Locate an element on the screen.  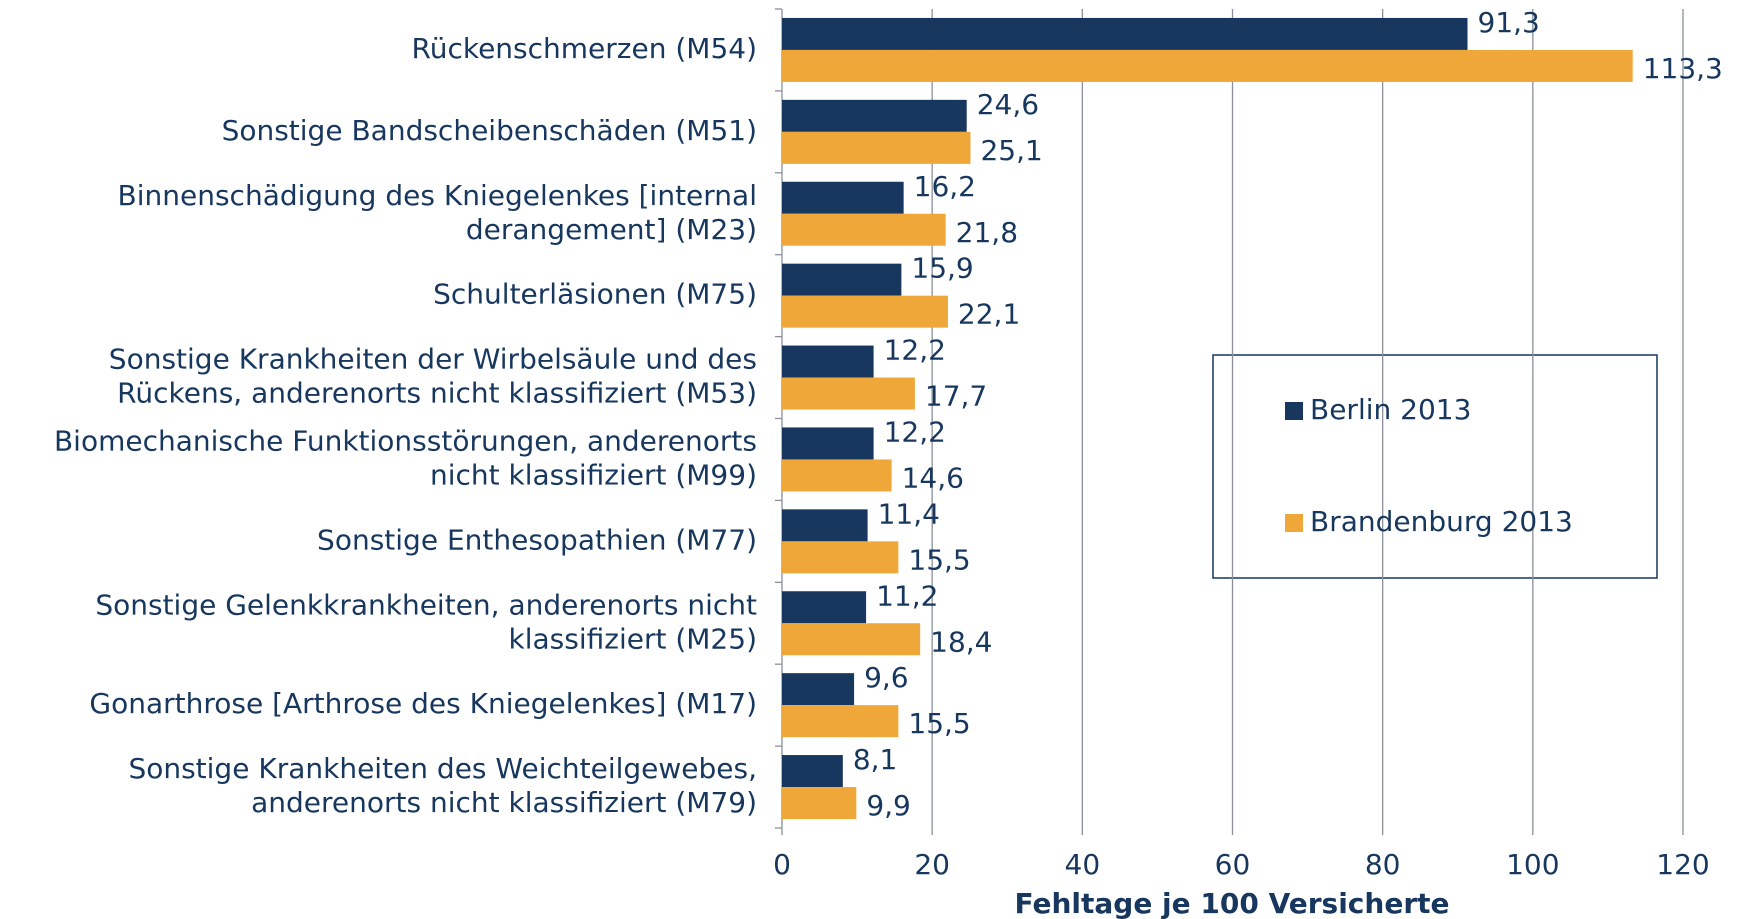
value-label: 8,1 is located at coordinates (875, 759).